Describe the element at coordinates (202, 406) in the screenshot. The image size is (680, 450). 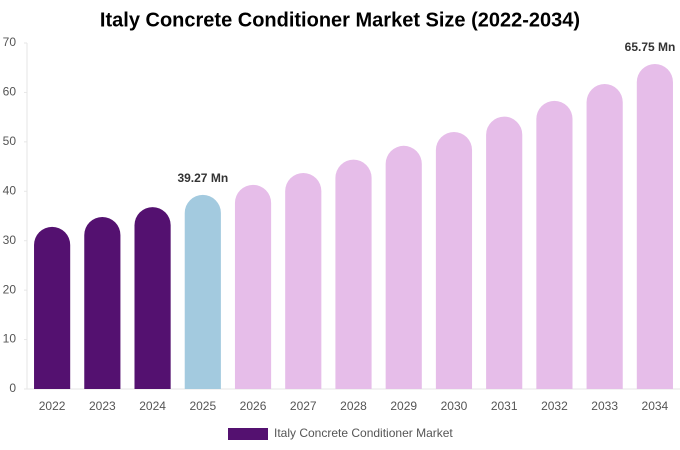
I see `x-tick-label: 2025` at that location.